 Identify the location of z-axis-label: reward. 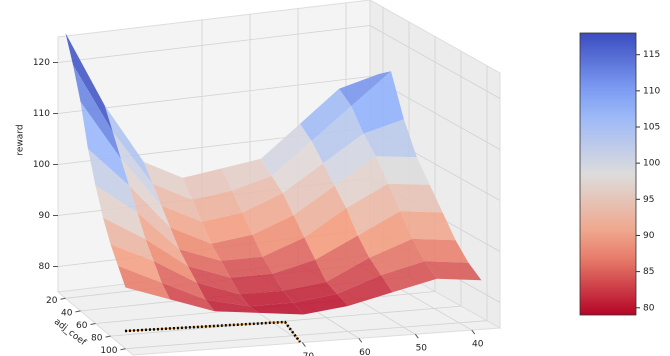
(21, 139).